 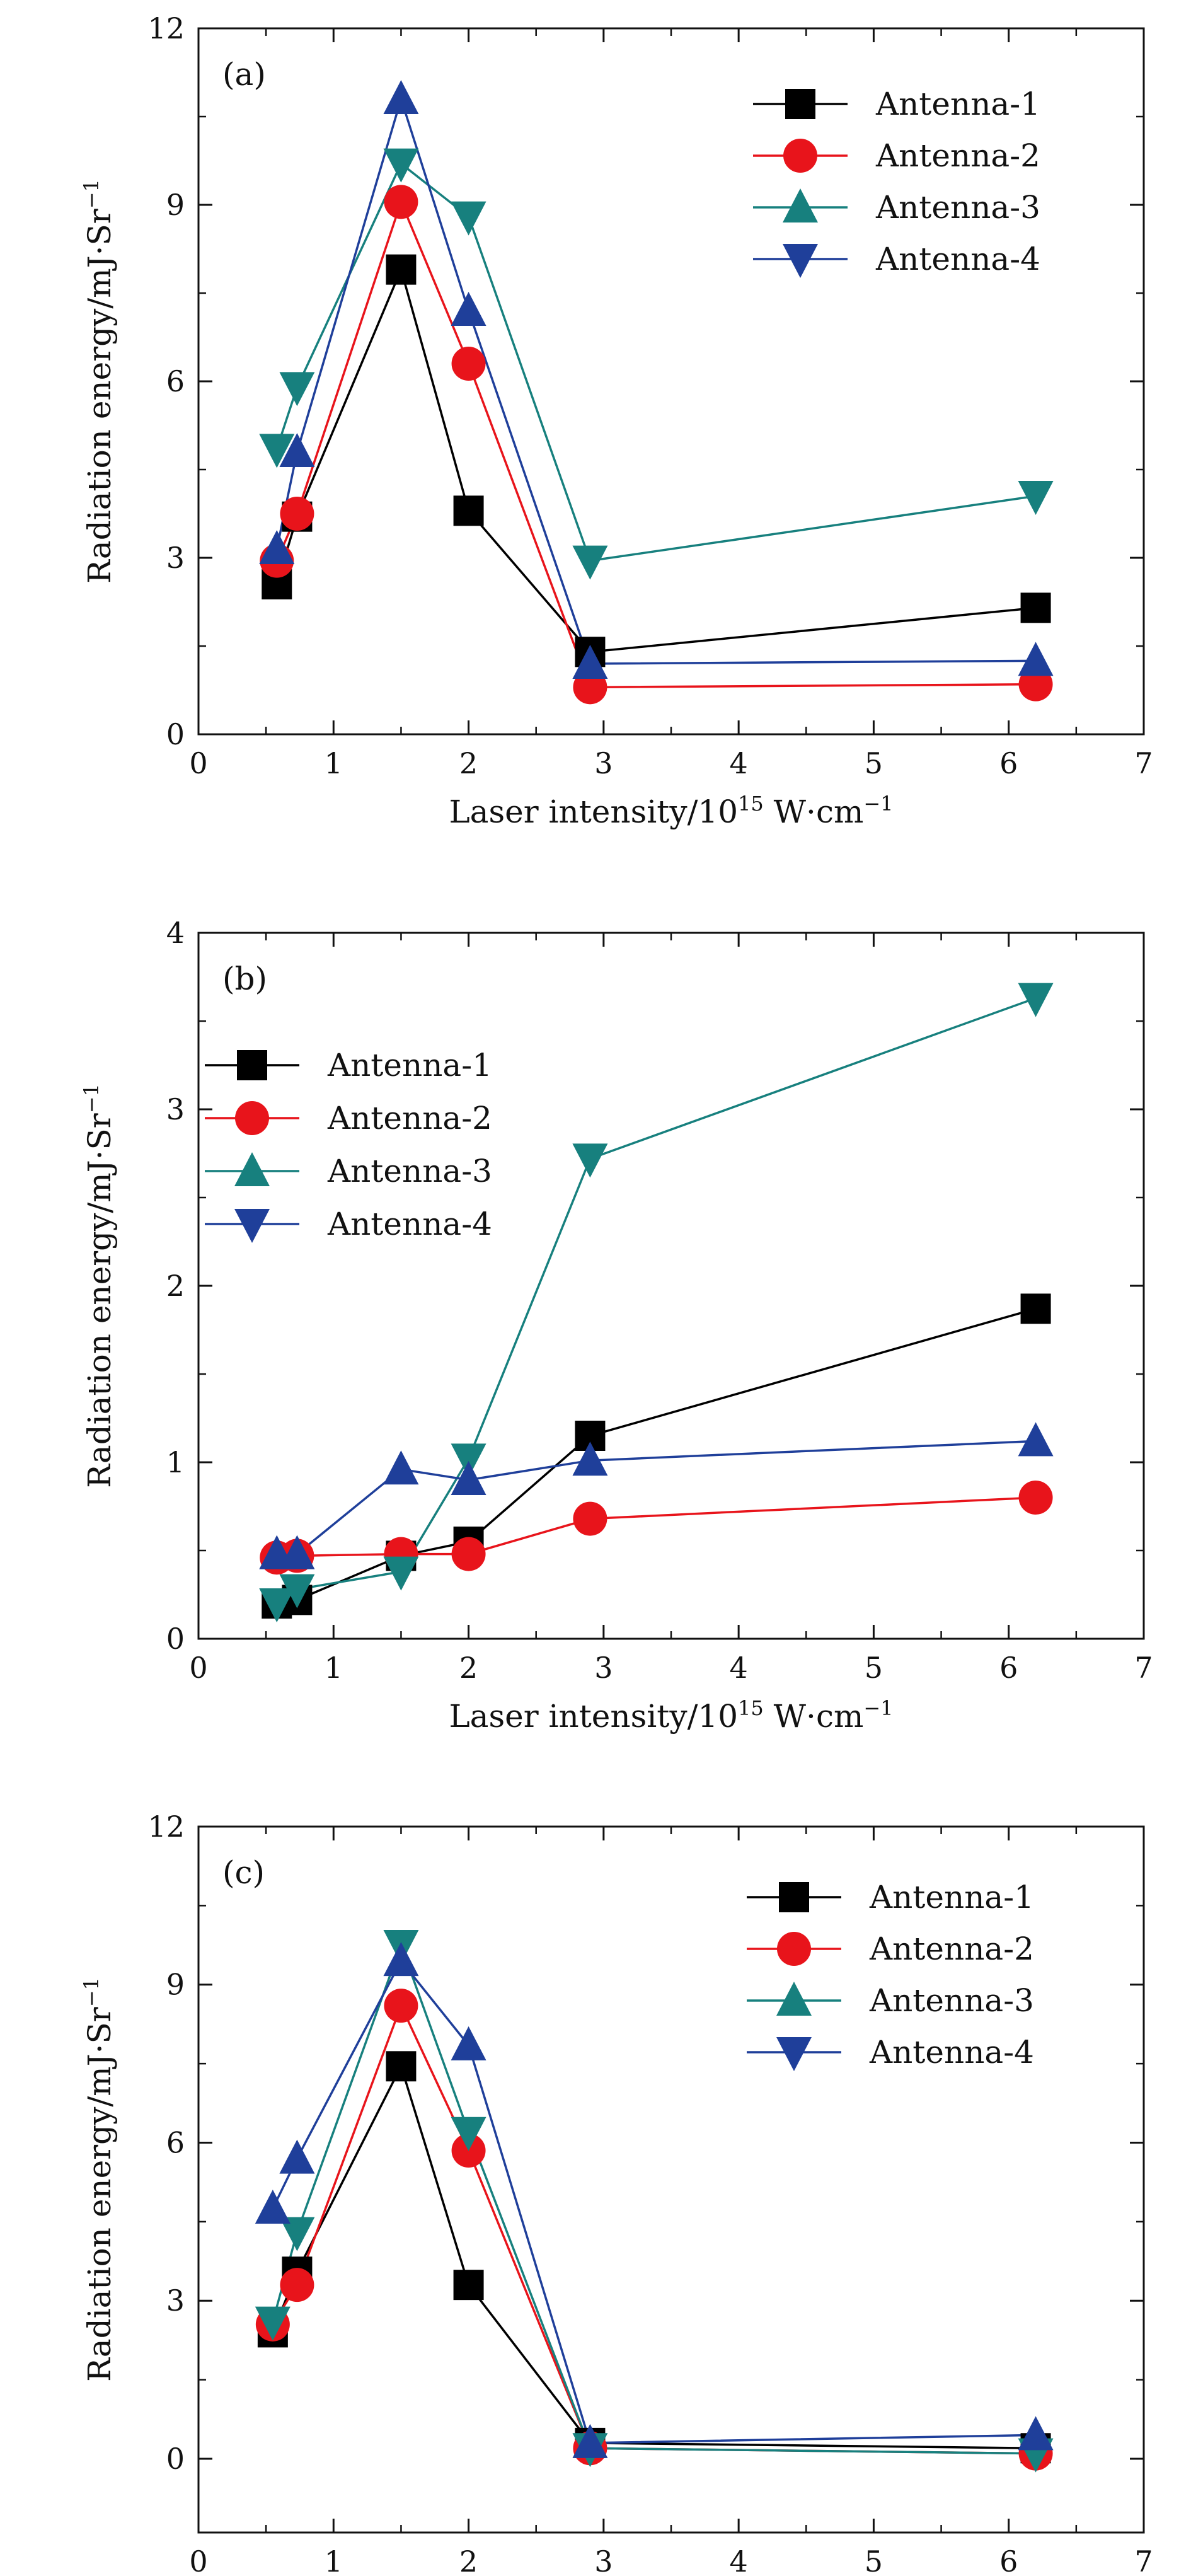 I want to click on y-tick-label: 1, so click(x=175, y=1462).